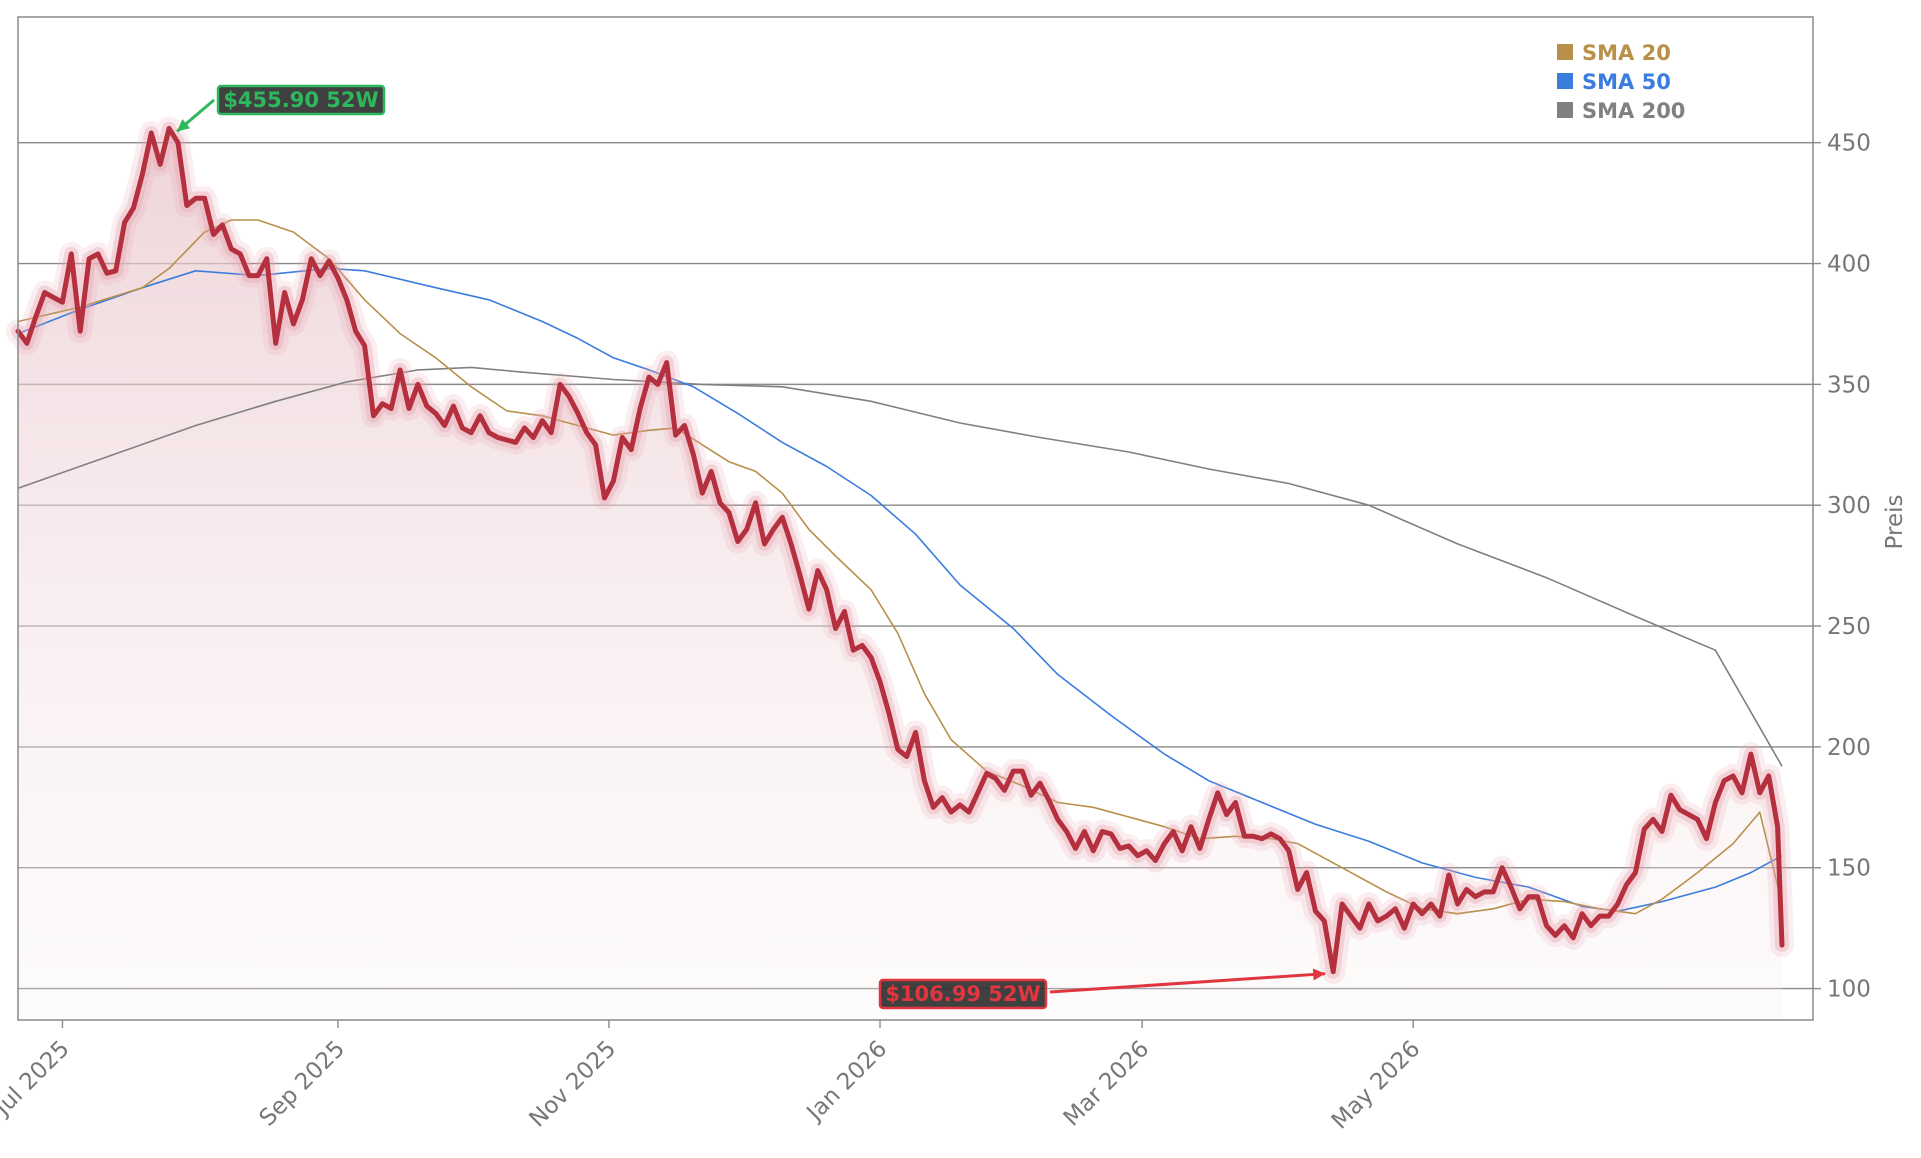 This screenshot has height=1158, width=1921. I want to click on x-tick-label: May 2026, so click(1376, 1085).